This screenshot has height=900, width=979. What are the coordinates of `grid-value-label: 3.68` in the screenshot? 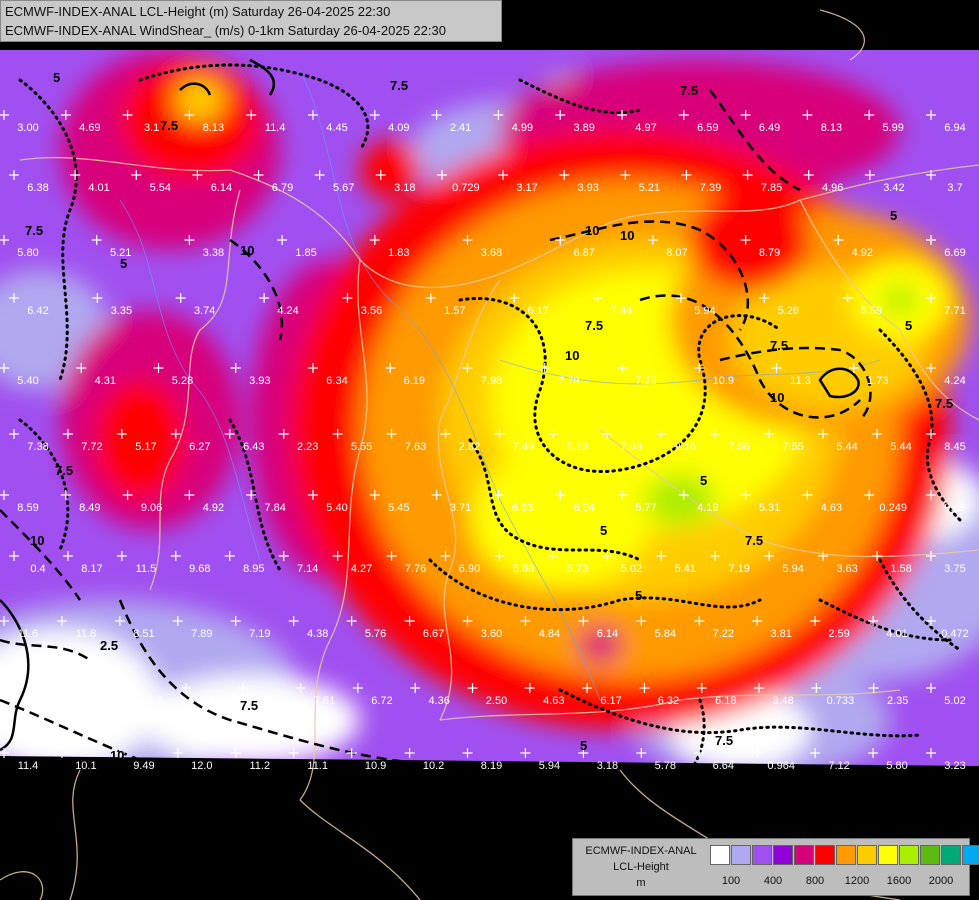 It's located at (491, 253).